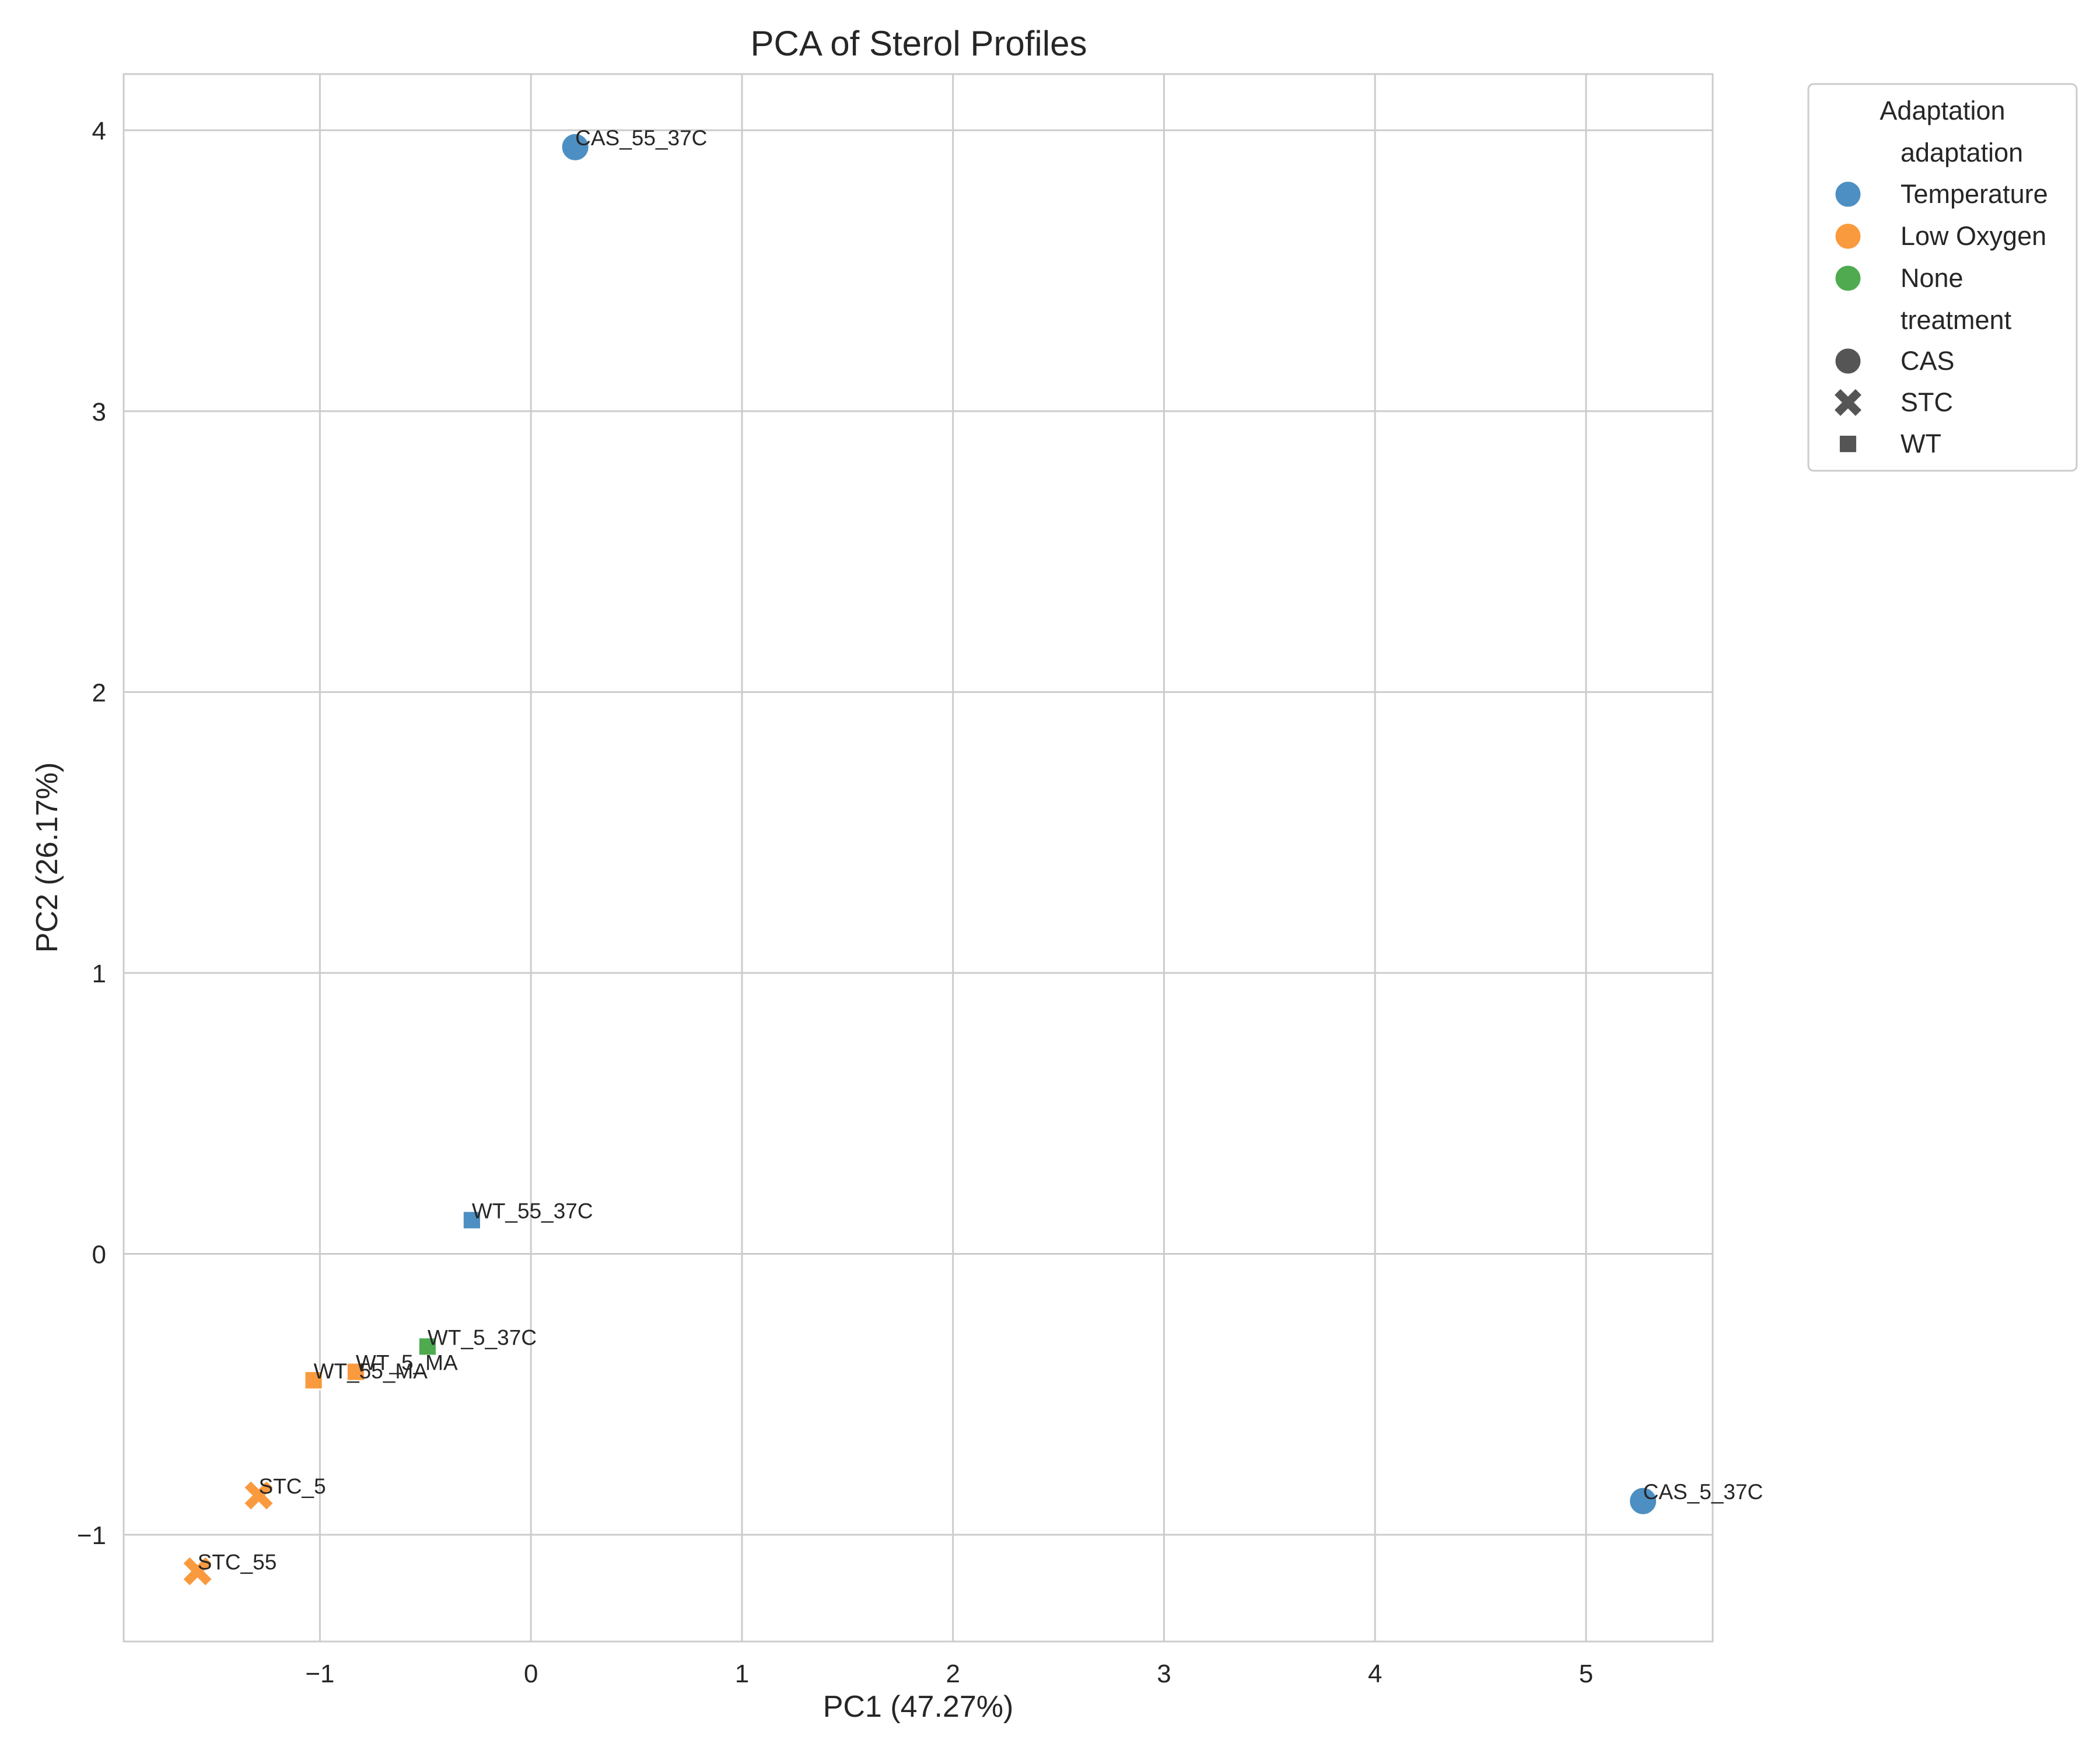  I want to click on point-label: CAS_5_37C, so click(1703, 1492).